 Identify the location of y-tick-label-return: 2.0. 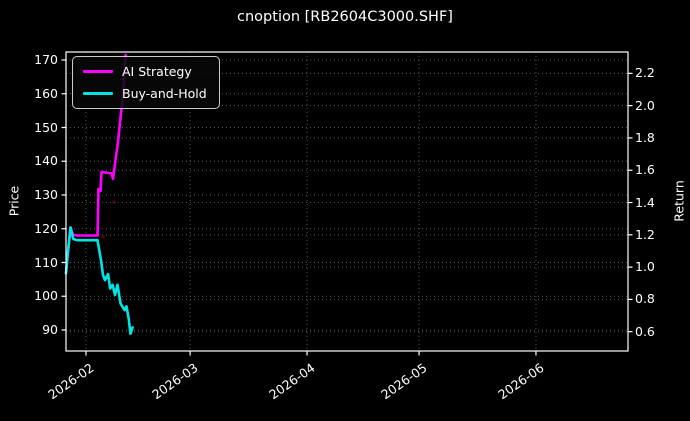
(645, 105).